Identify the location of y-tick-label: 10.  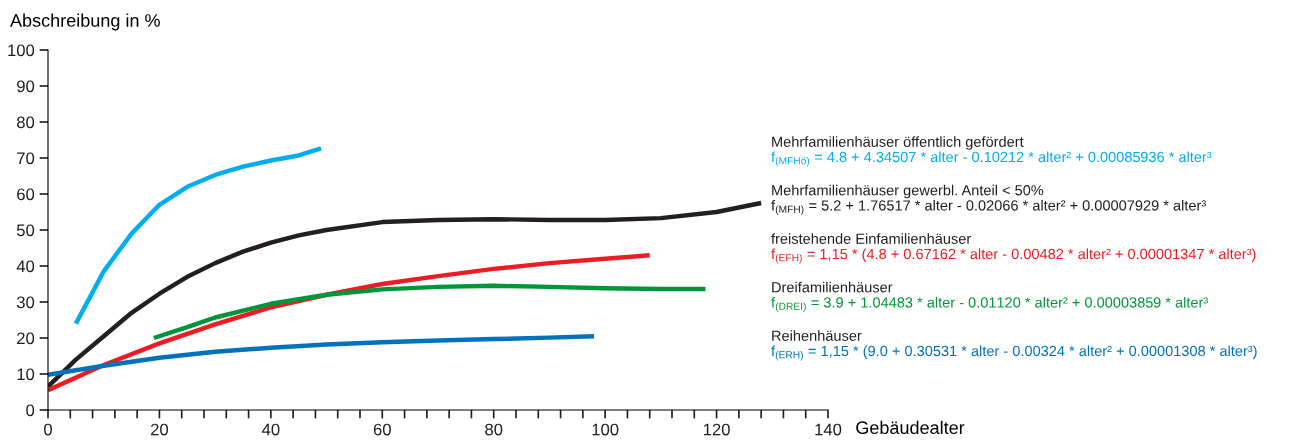
(26, 374).